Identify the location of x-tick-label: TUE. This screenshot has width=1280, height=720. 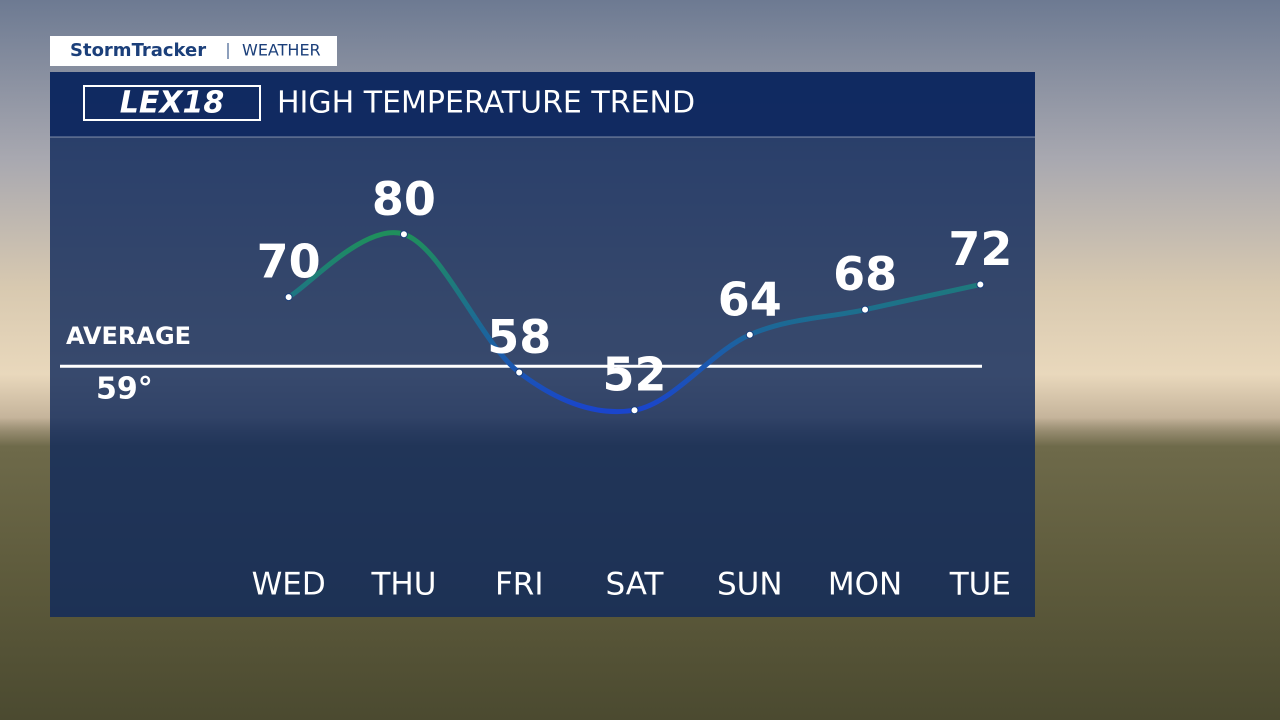
(980, 585).